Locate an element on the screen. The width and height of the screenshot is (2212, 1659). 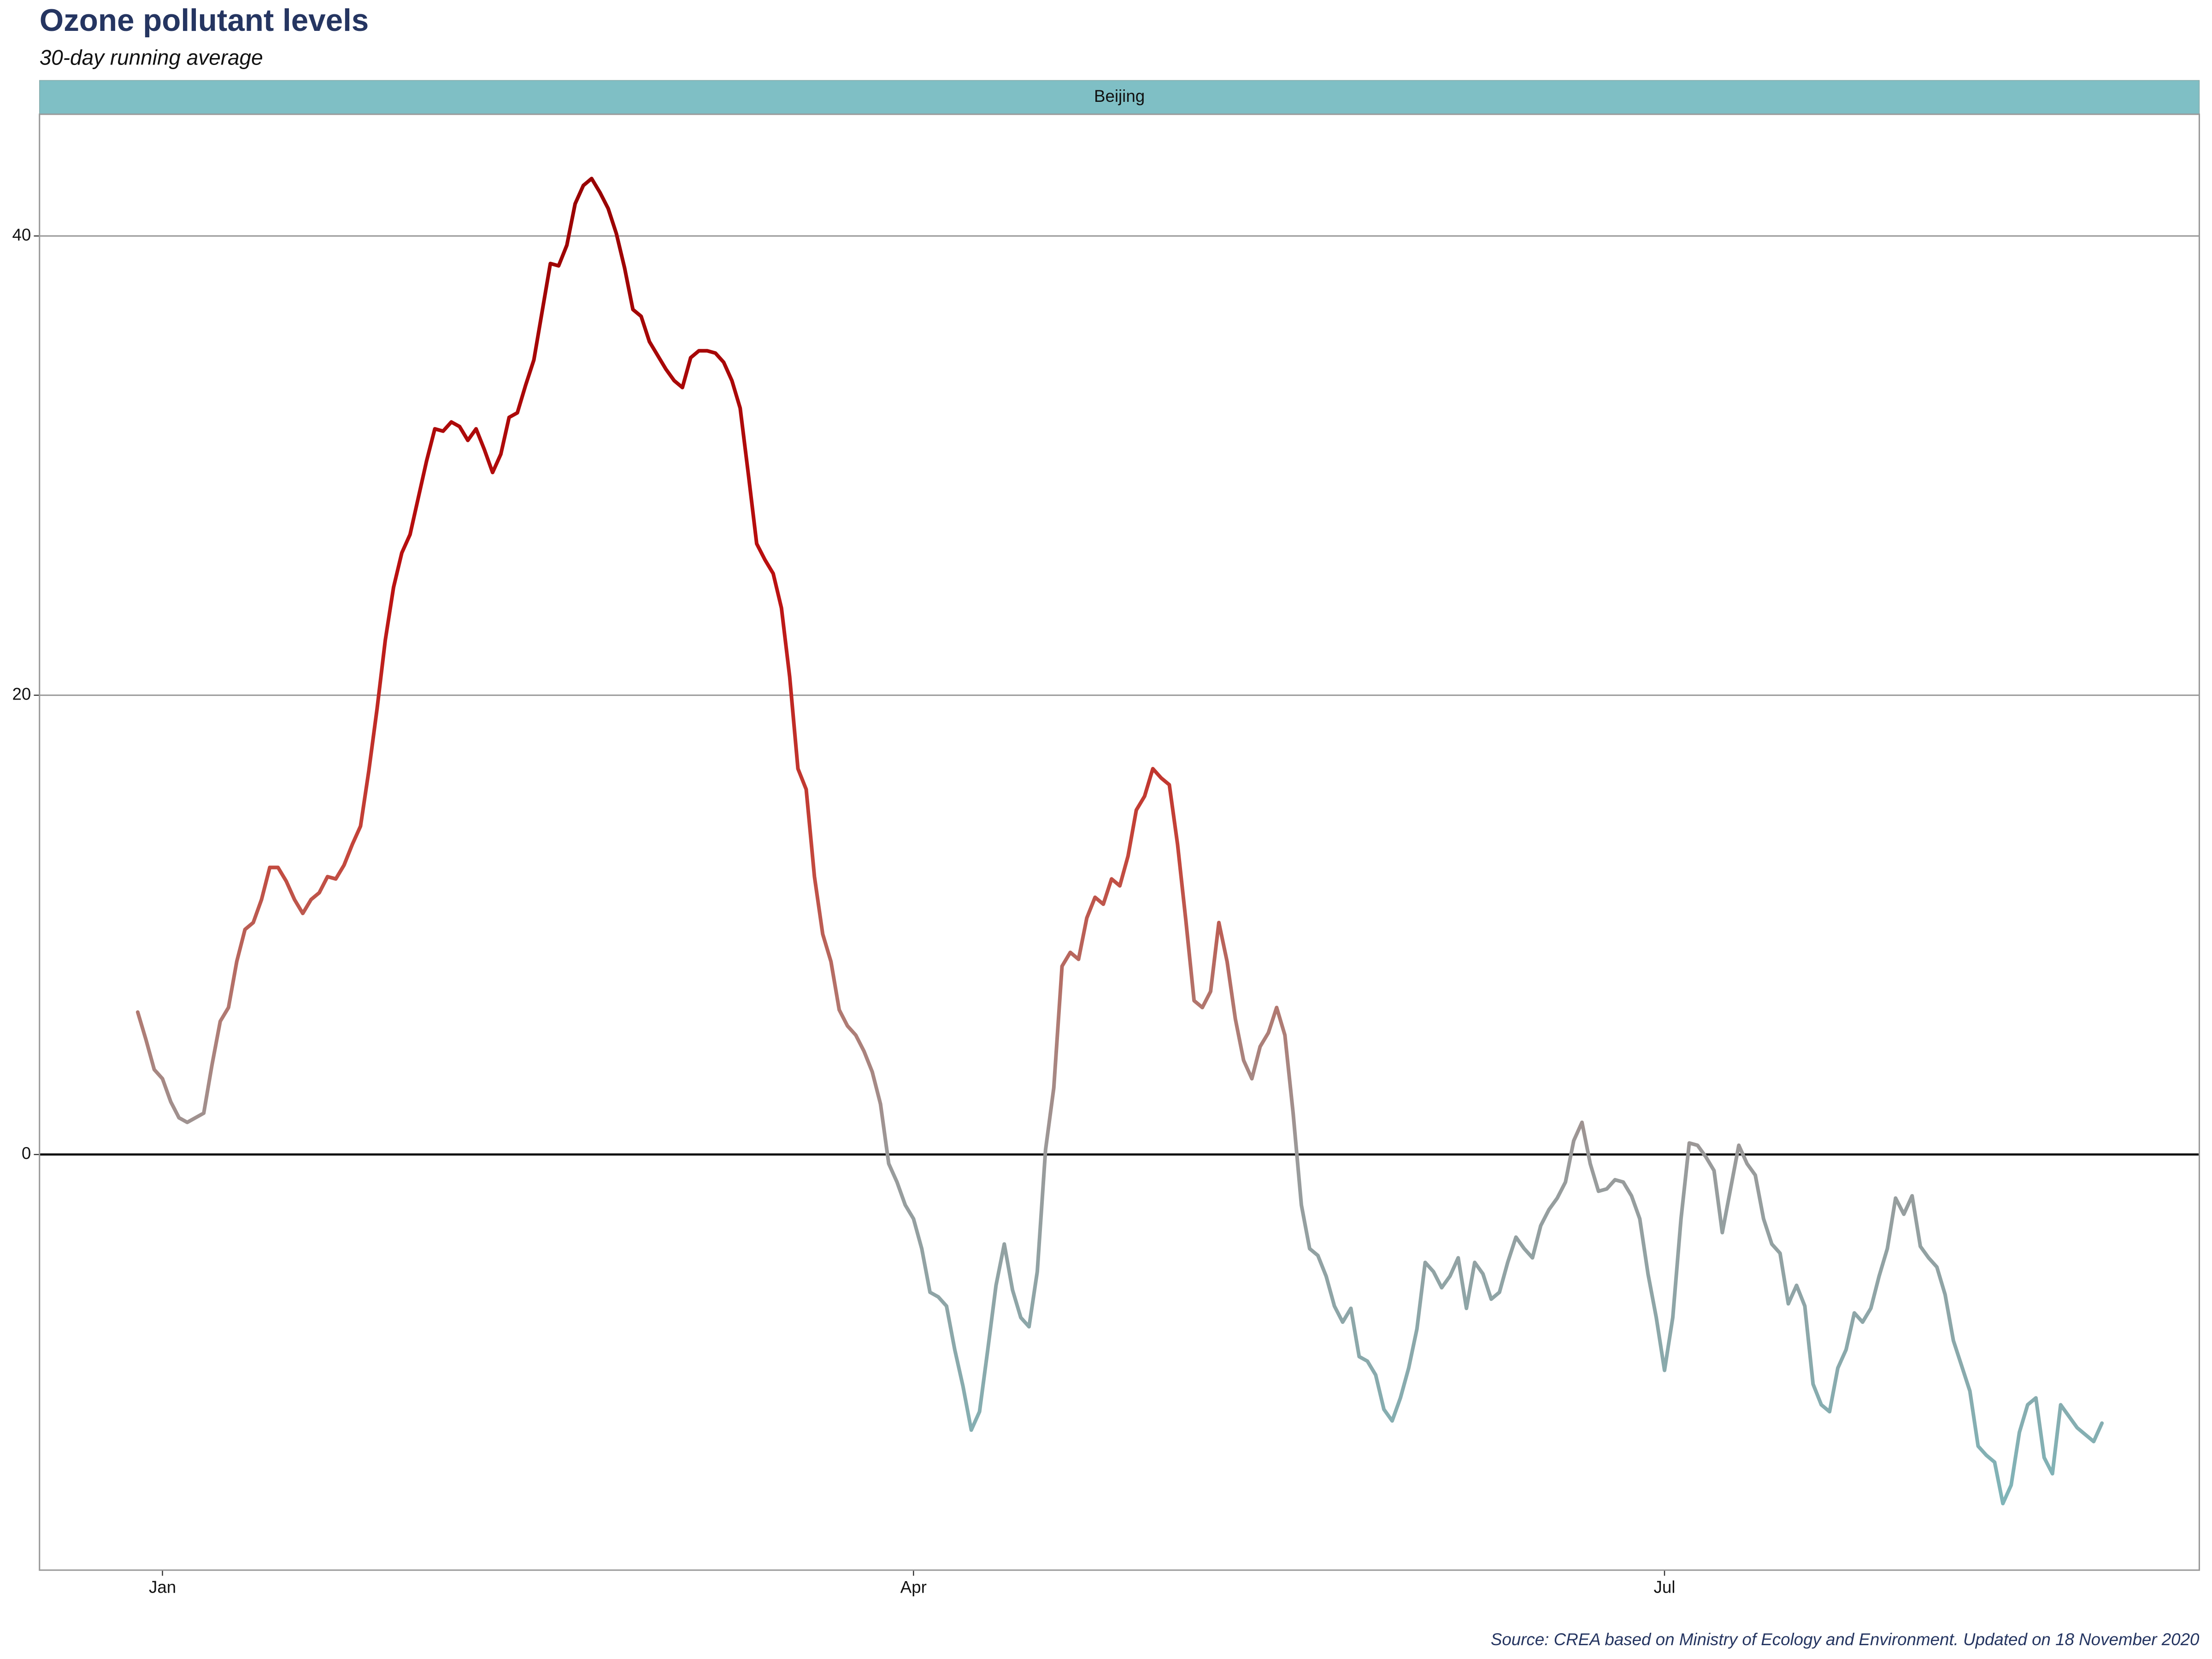
y-tick-label: 0 is located at coordinates (26, 1153).